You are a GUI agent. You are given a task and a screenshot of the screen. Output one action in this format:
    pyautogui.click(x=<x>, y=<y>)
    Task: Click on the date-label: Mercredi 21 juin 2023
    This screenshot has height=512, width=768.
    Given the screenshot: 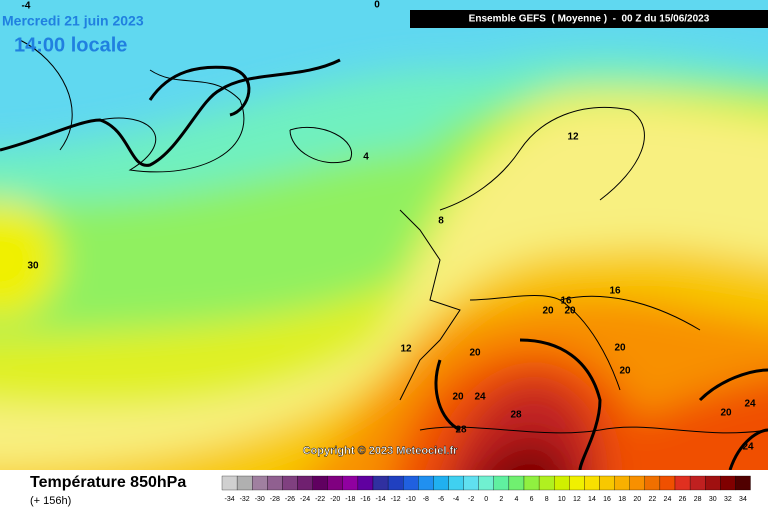 What is the action you would take?
    pyautogui.click(x=73, y=21)
    